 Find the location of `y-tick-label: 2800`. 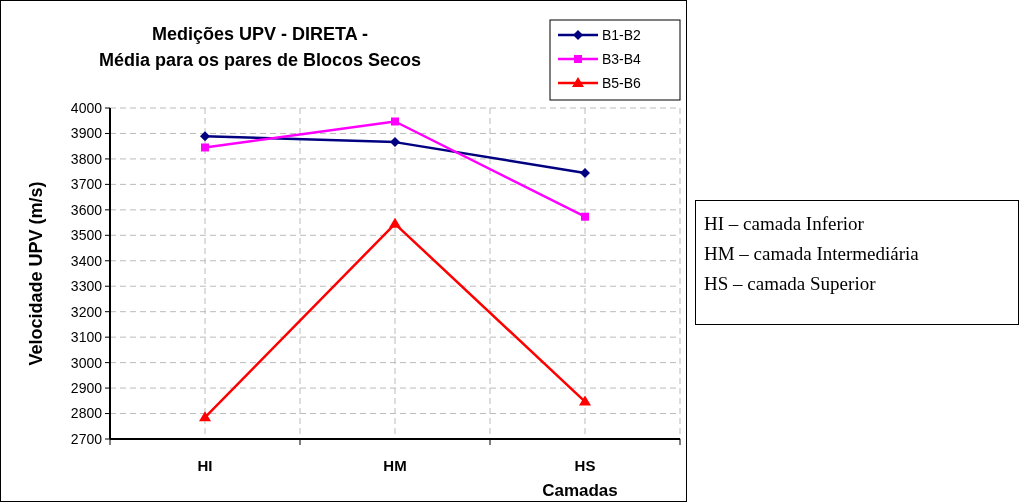

y-tick-label: 2800 is located at coordinates (86, 413).